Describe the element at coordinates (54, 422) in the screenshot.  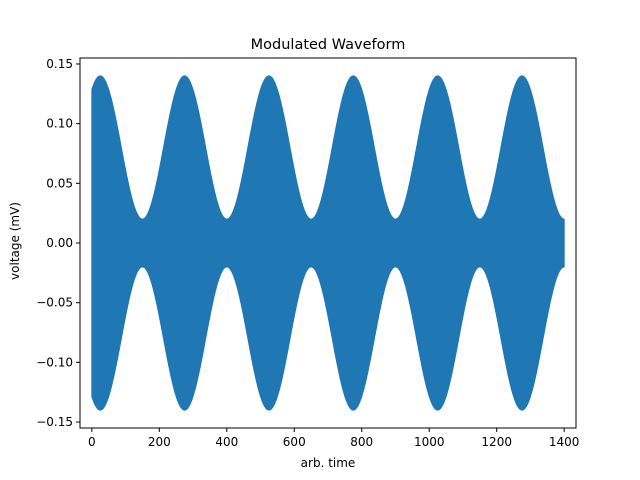
I see `y-tick-label: −0.15` at that location.